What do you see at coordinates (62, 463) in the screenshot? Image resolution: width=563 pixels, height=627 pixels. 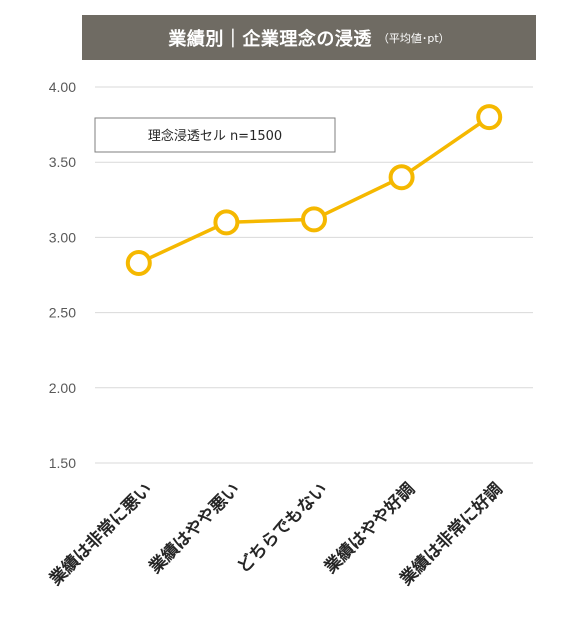 I see `y-tick-label: 1.50` at bounding box center [62, 463].